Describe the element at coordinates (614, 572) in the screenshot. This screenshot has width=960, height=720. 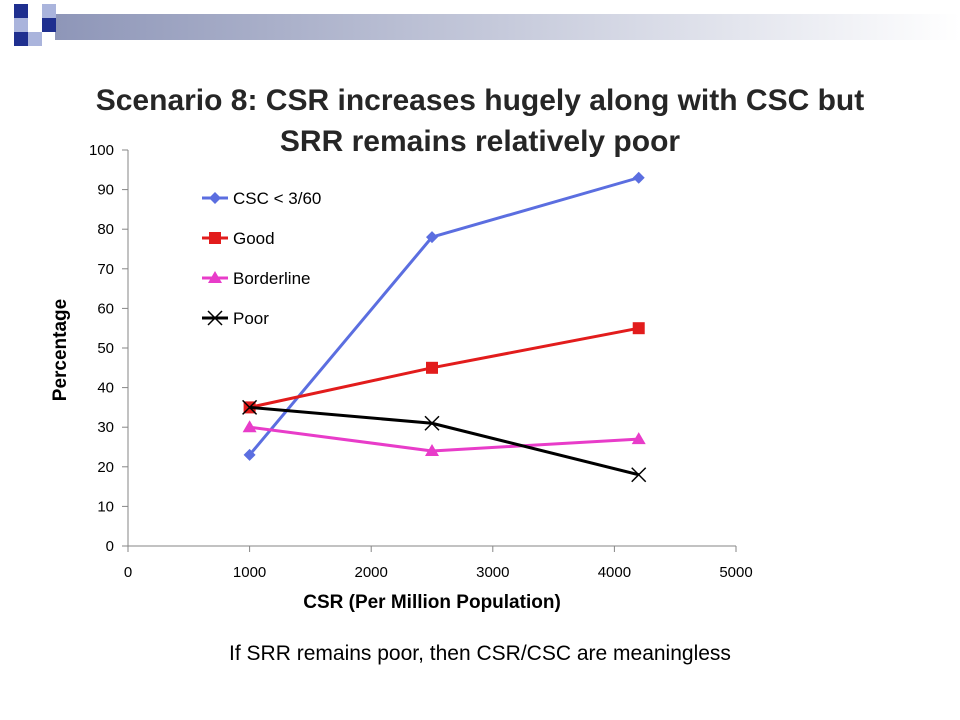
I see `x-tick-label: 4000` at that location.